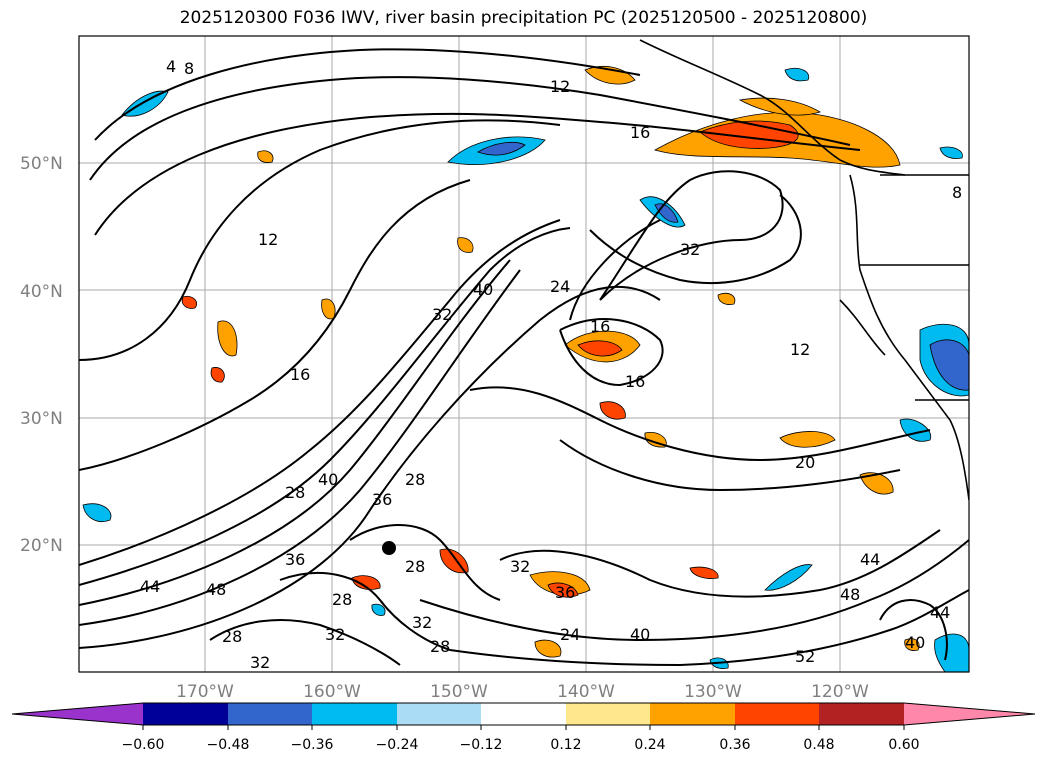 The height and width of the screenshot is (765, 1047). Describe the element at coordinates (389, 548) in the screenshot. I see `map-marker` at that location.